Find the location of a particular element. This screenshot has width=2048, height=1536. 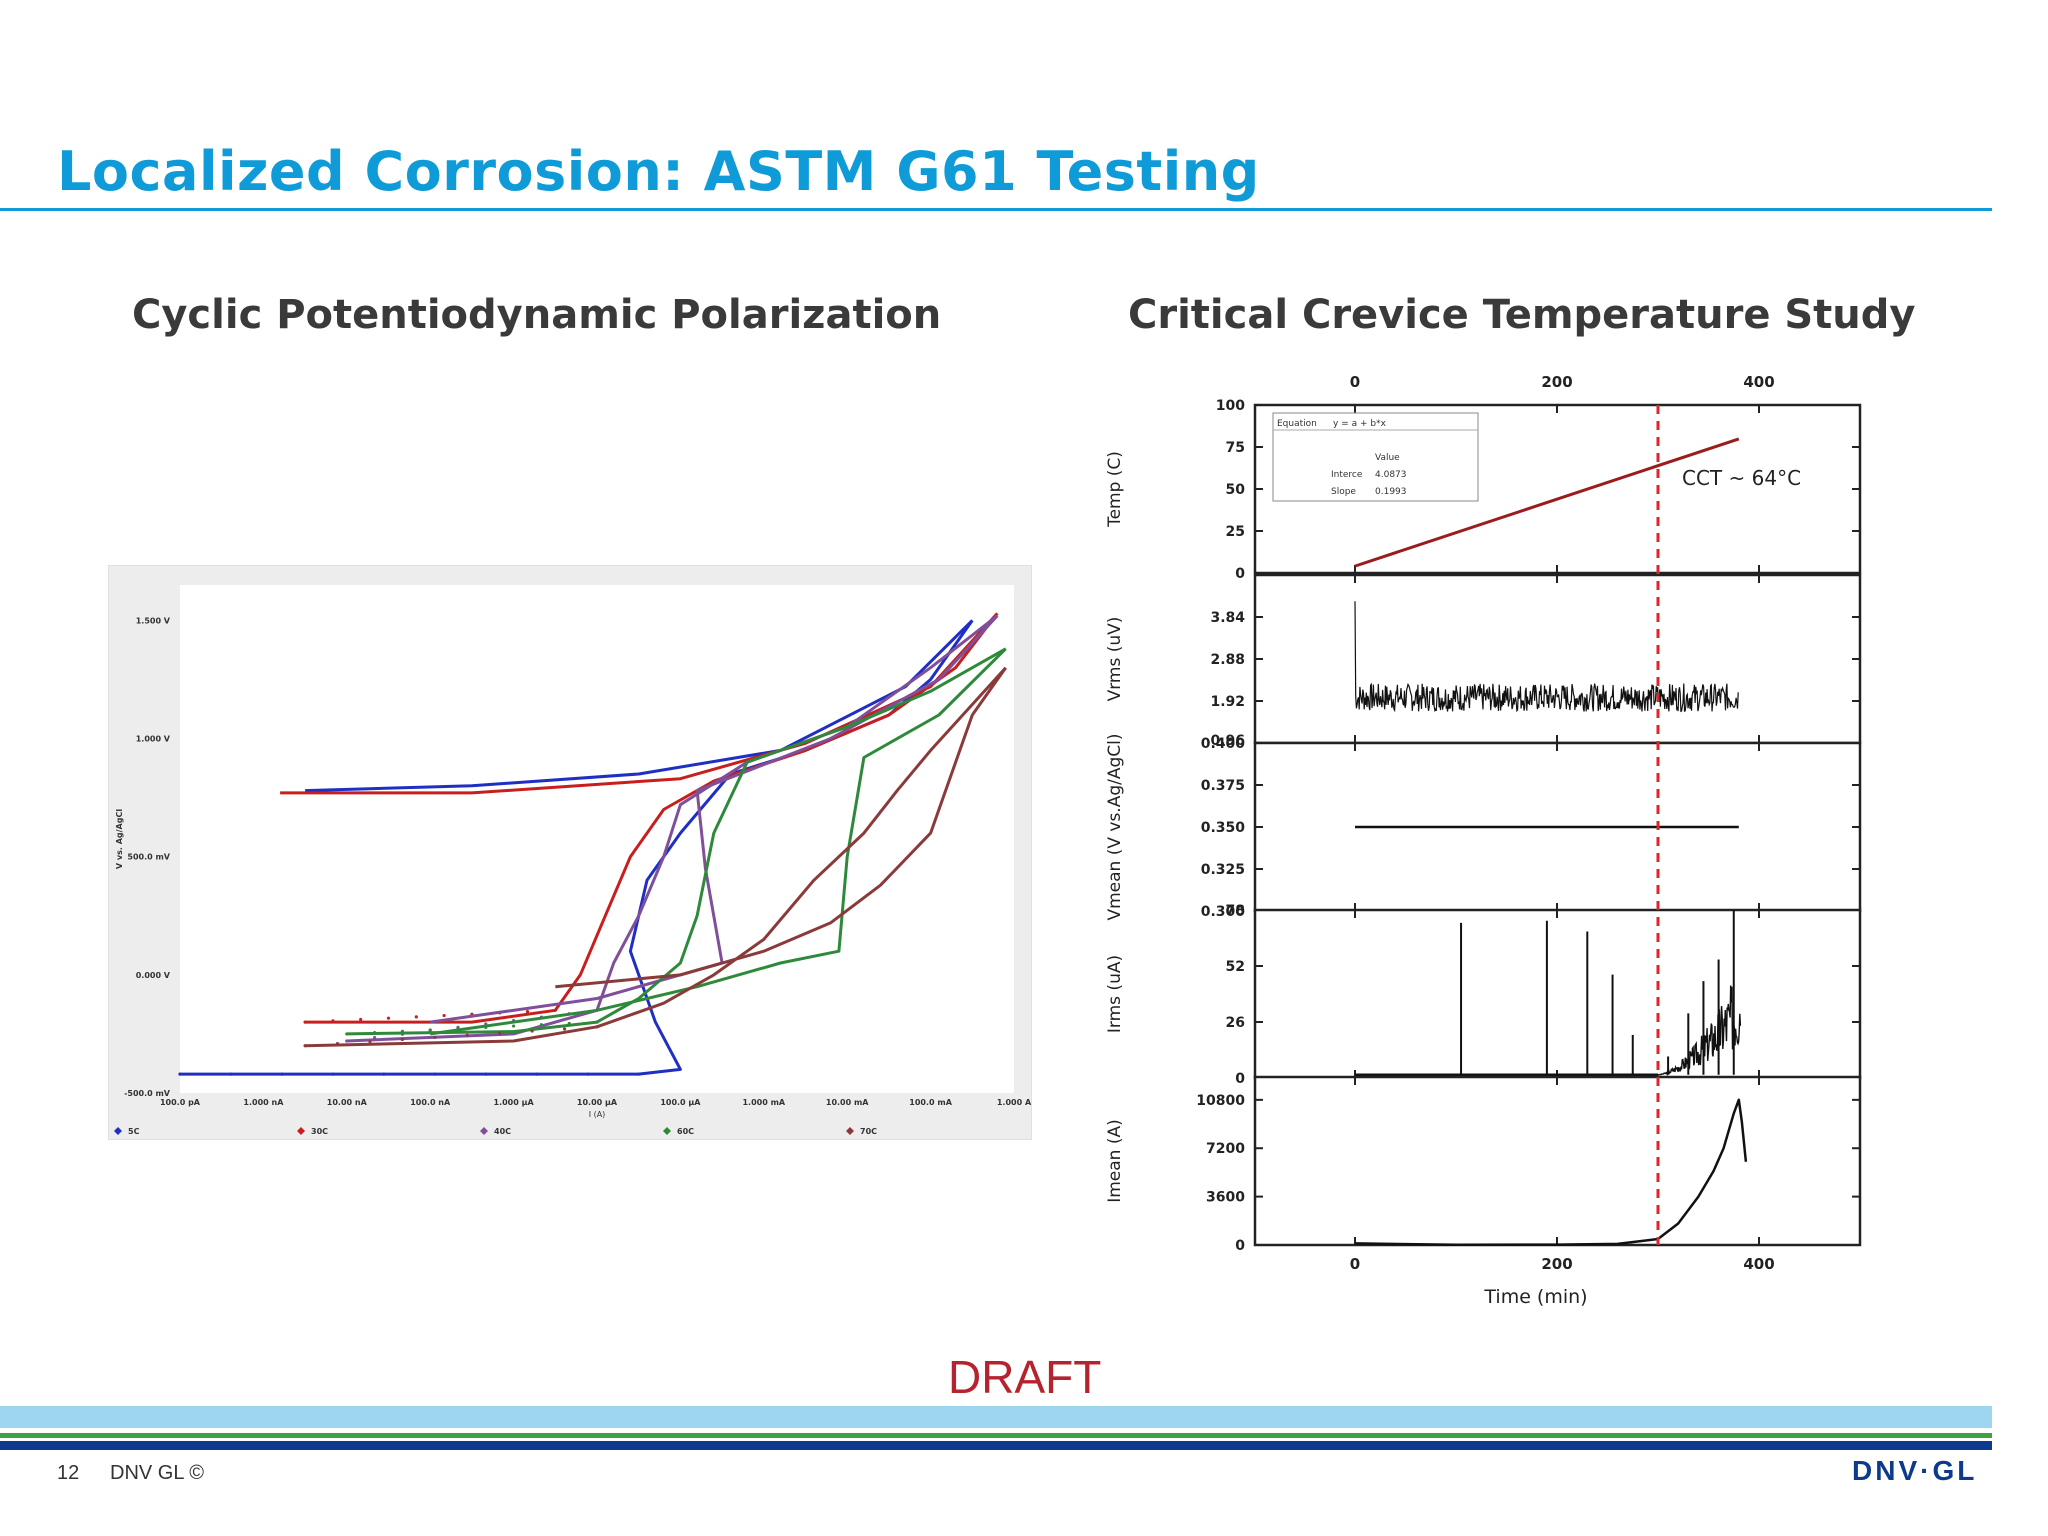

cpp-curve-70c-forward is located at coordinates (656, 857).